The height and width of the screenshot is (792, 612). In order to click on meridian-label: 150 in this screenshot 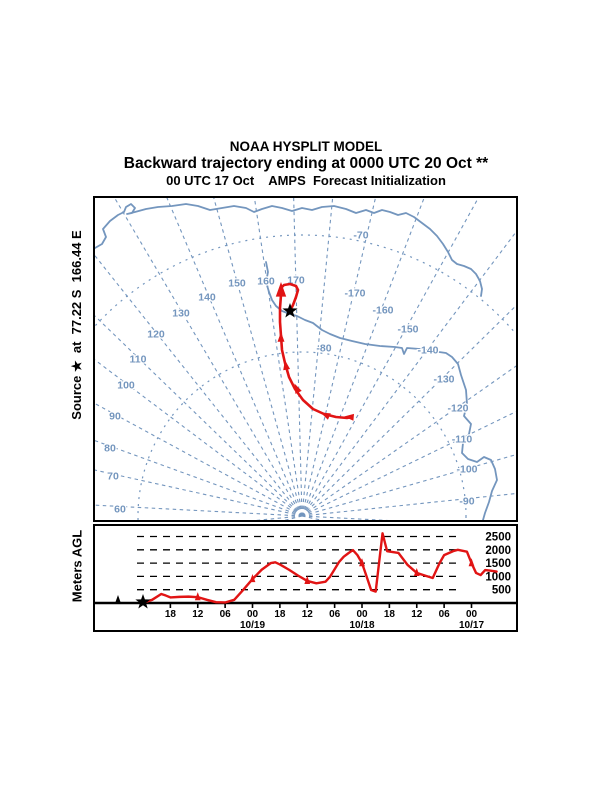, I will do `click(237, 284)`.